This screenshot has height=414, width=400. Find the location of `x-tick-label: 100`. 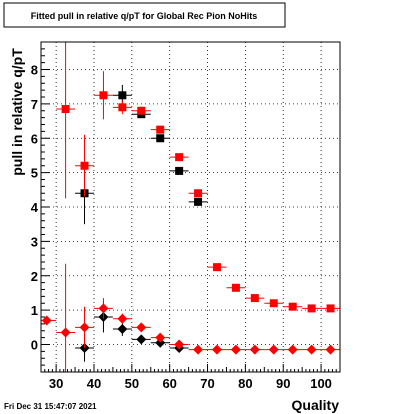

x-tick-label: 100 is located at coordinates (321, 383).